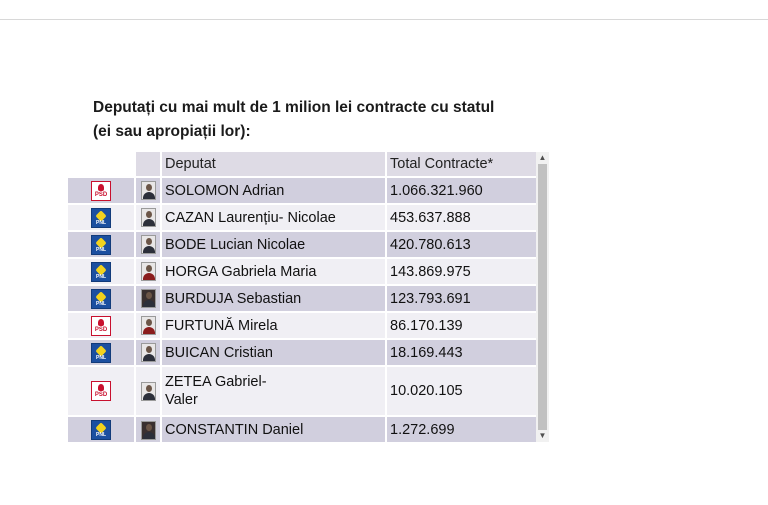 The image size is (768, 505). What do you see at coordinates (274, 325) in the screenshot?
I see `deputy-name: FURTUNĂ Mirela` at bounding box center [274, 325].